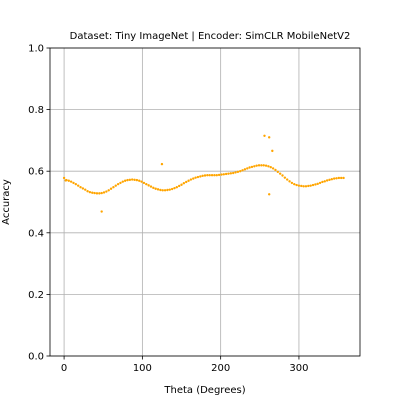 This screenshot has height=400, width=400. What do you see at coordinates (36, 49) in the screenshot?
I see `y-tick-label: 1.0` at bounding box center [36, 49].